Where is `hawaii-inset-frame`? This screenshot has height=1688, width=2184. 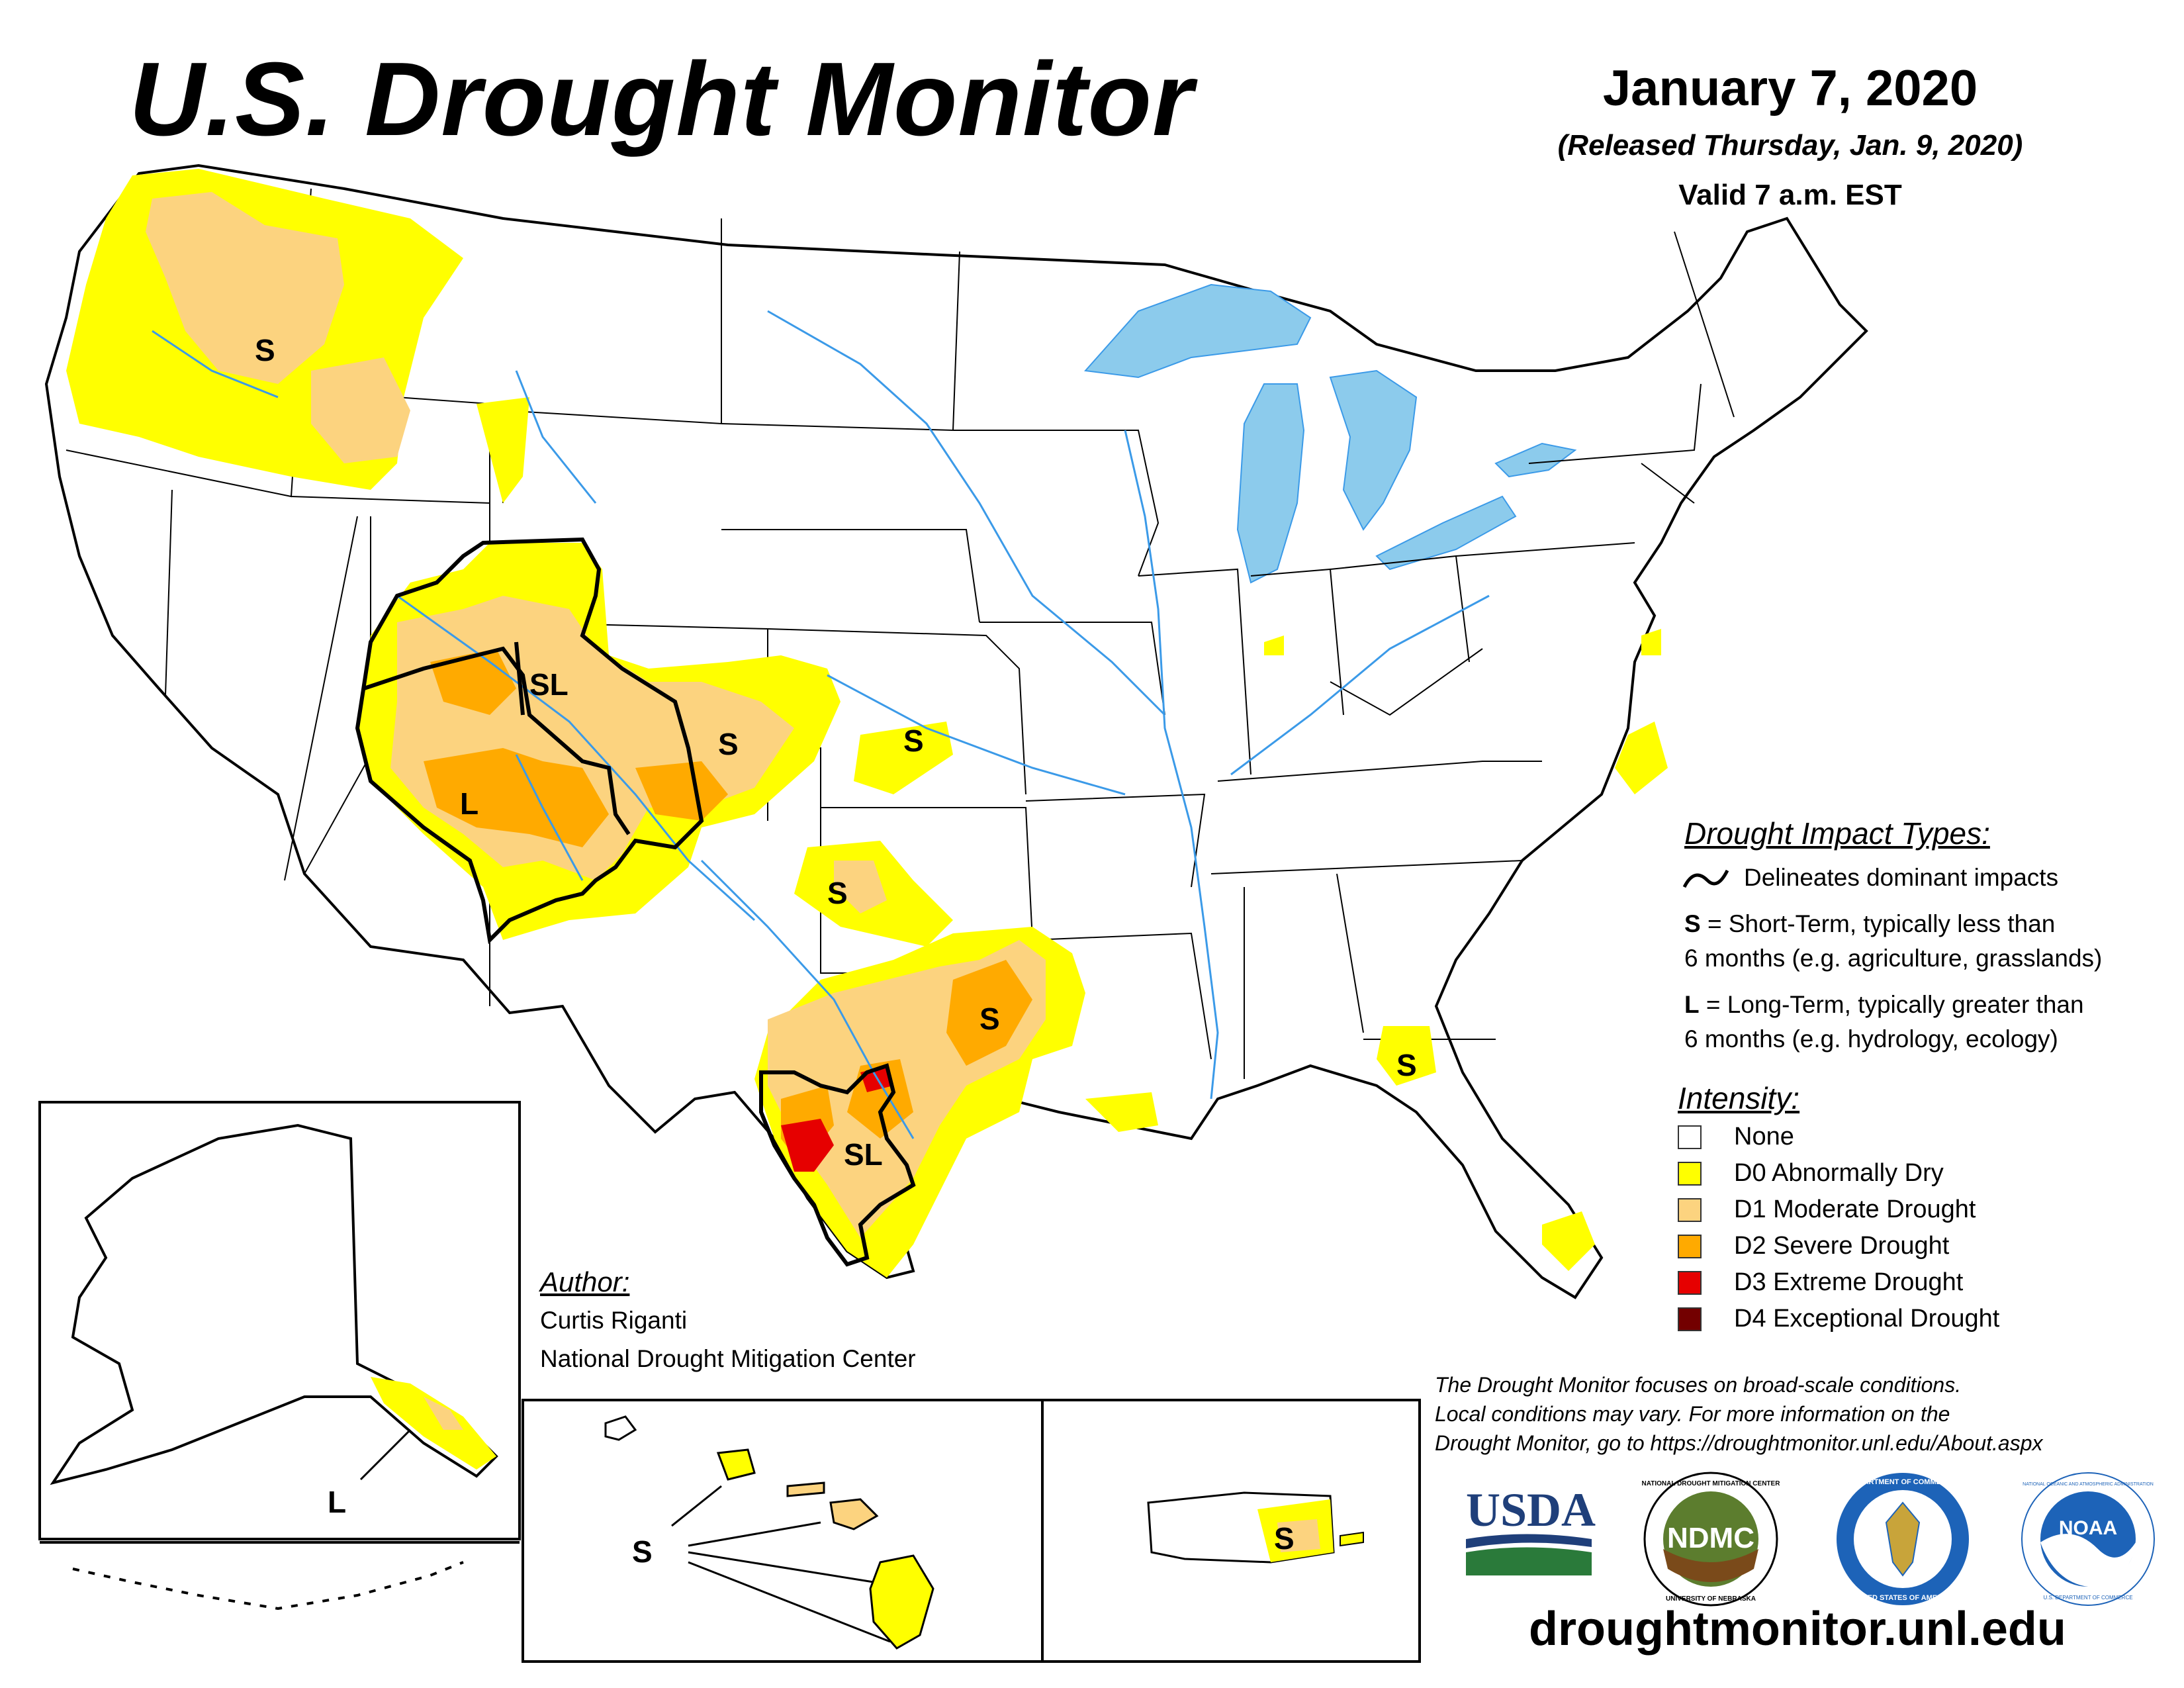 hawaii-inset-frame is located at coordinates (783, 1531).